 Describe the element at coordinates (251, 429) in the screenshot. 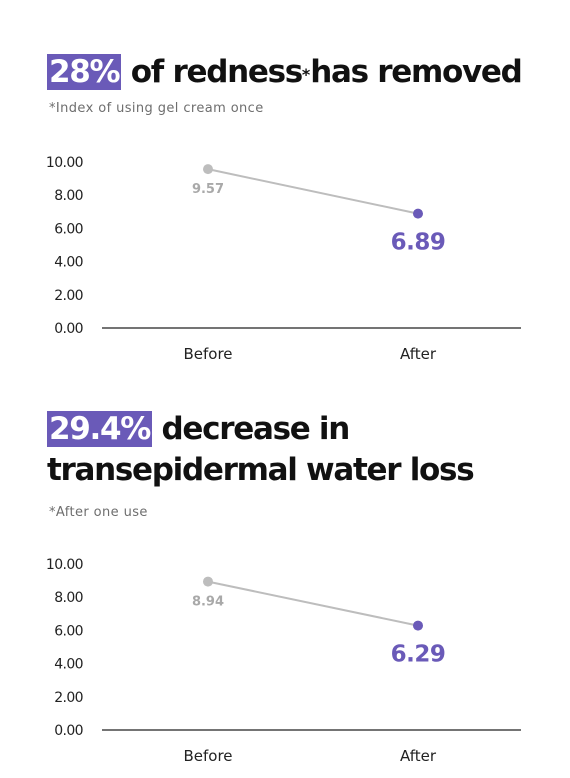

I see `water-loss-headline-line1-rest: decrease in` at that location.